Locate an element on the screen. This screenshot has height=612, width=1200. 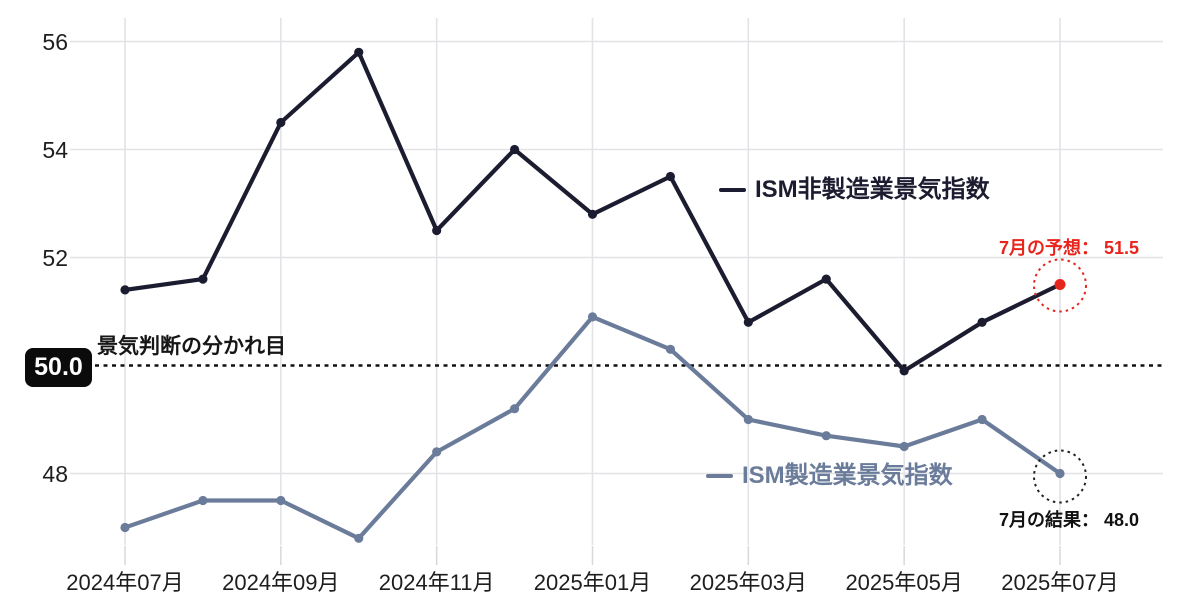
x-axis-label: 2024年09月 is located at coordinates (281, 582).